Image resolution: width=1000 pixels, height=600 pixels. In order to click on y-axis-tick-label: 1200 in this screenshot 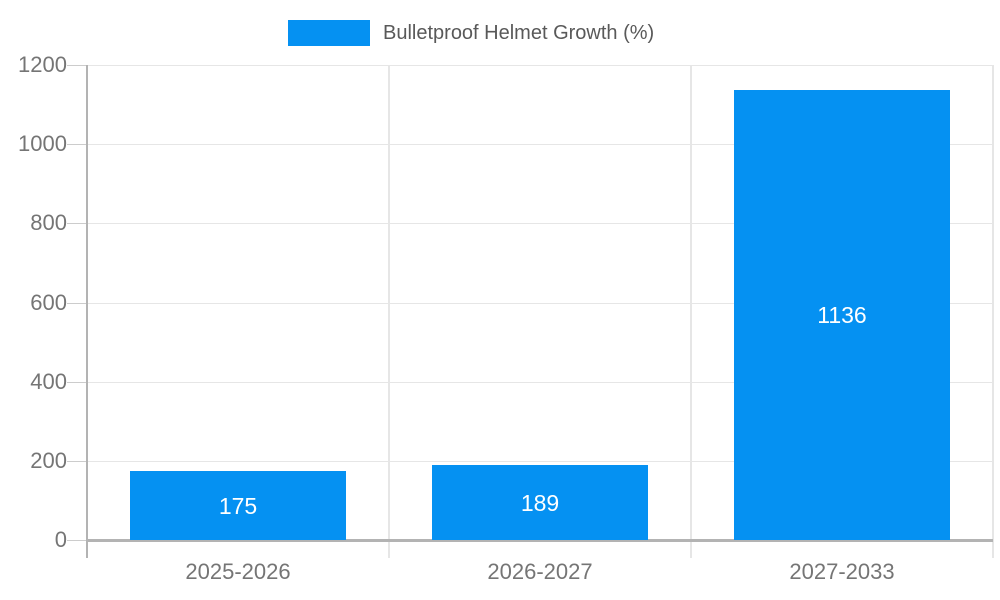, I will do `click(42, 64)`.